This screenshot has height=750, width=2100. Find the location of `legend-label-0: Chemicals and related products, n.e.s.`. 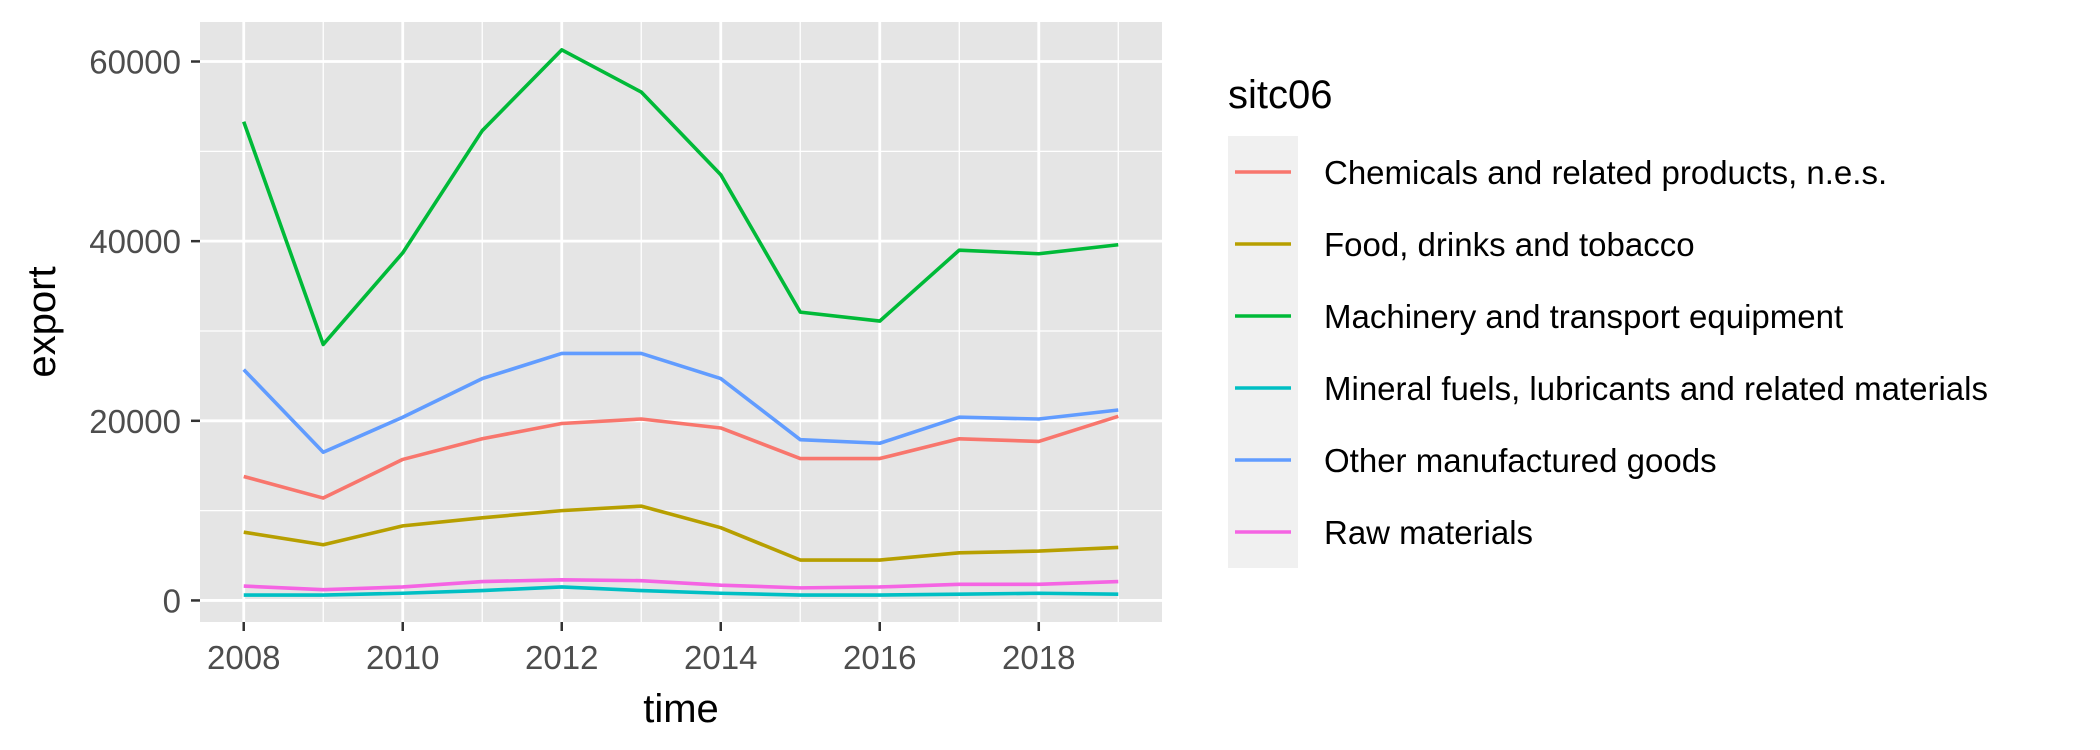

legend-label-0: Chemicals and related products, n.e.s. is located at coordinates (1605, 172).